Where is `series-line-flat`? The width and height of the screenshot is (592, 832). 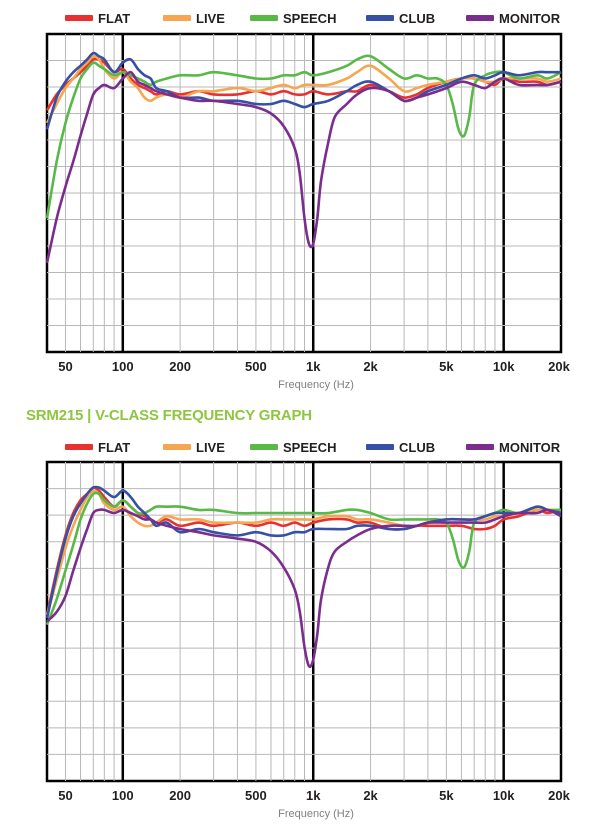 series-line-flat is located at coordinates (303, 551).